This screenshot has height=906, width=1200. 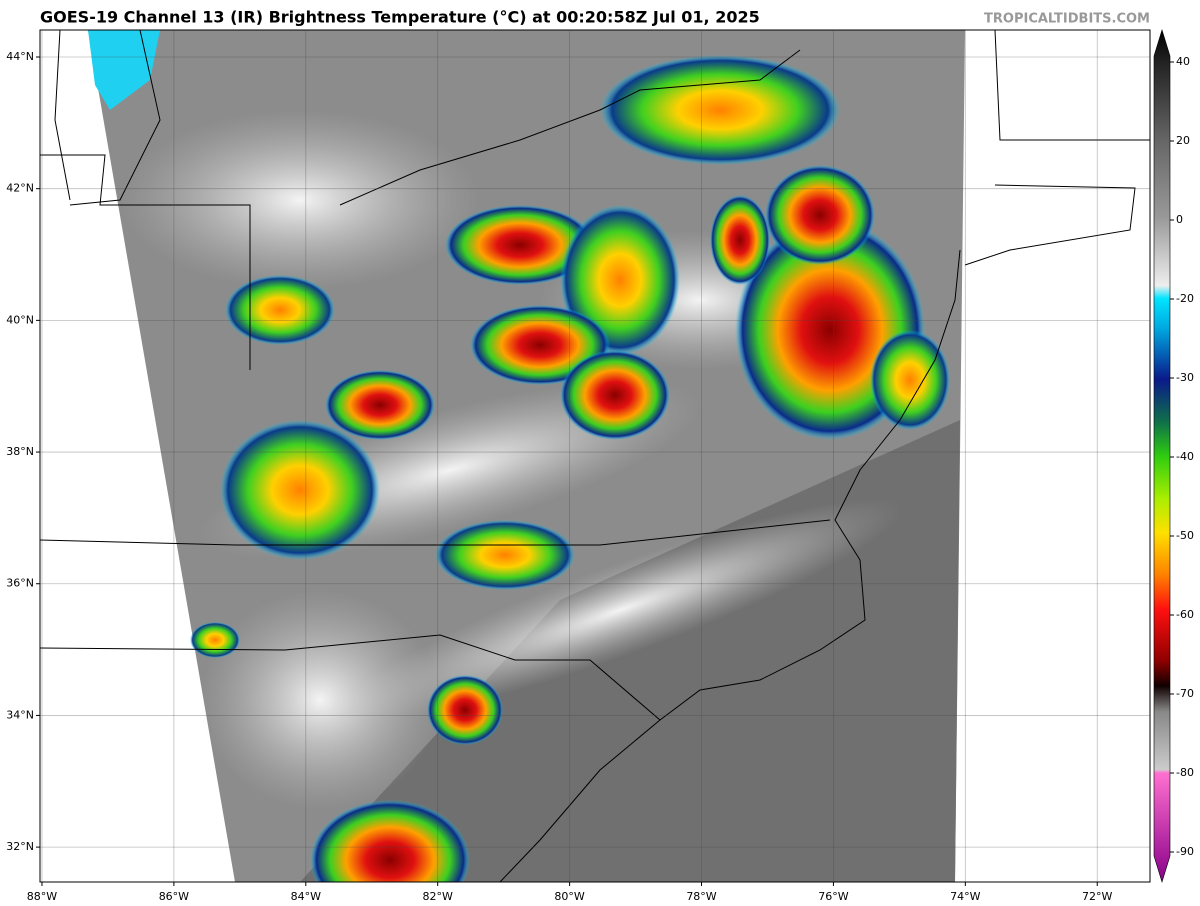 What do you see at coordinates (20, 714) in the screenshot?
I see `y-tick-label: 34°N` at bounding box center [20, 714].